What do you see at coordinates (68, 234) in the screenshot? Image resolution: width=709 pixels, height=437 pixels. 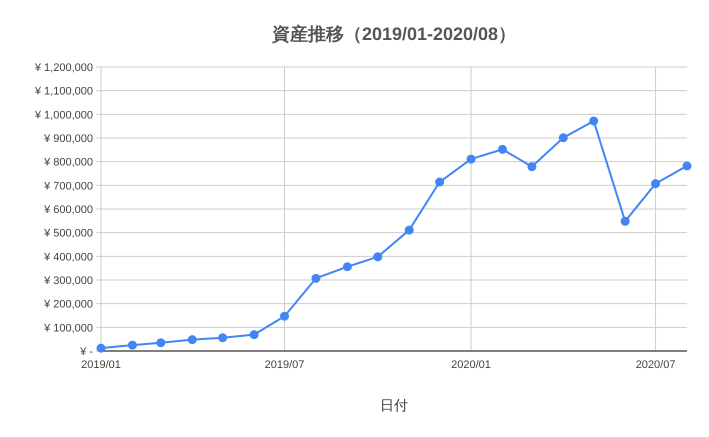 I see `ytick-label: ¥ 500,000` at bounding box center [68, 234].